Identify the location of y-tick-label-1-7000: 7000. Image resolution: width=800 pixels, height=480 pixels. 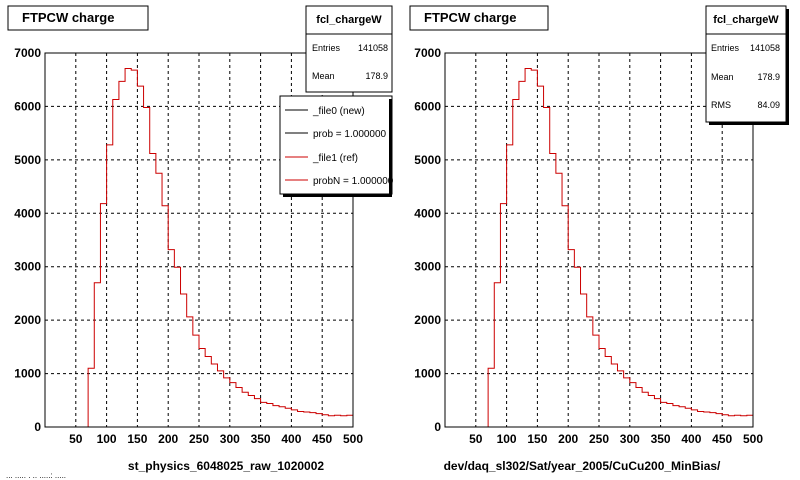
(27, 53).